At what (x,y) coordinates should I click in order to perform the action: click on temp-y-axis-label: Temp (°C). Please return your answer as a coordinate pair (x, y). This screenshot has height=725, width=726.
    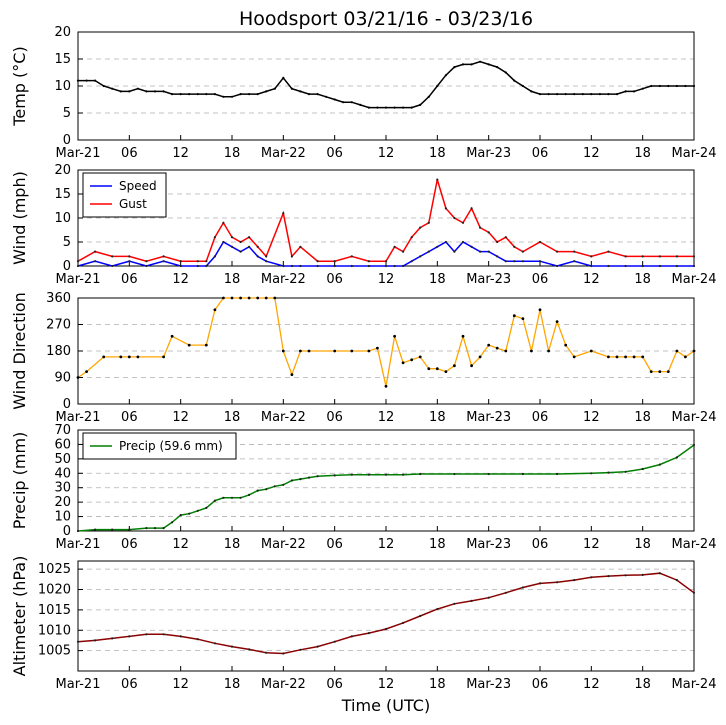
    Looking at the image, I should click on (19, 86).